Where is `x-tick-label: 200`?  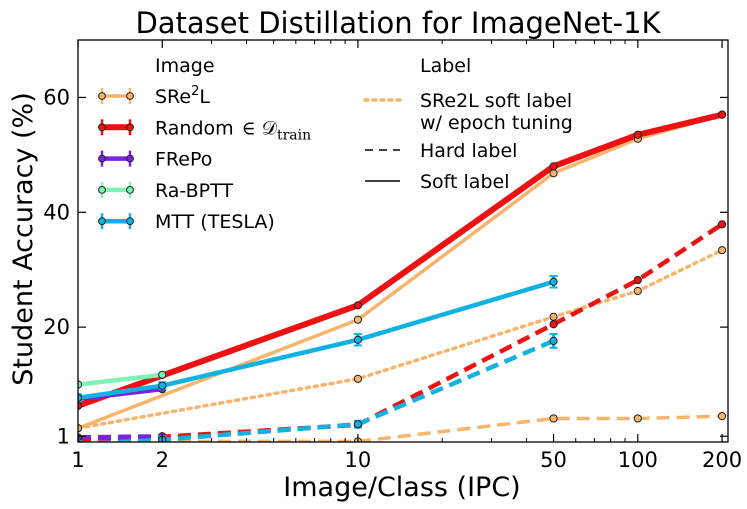
x-tick-label: 200 is located at coordinates (722, 460).